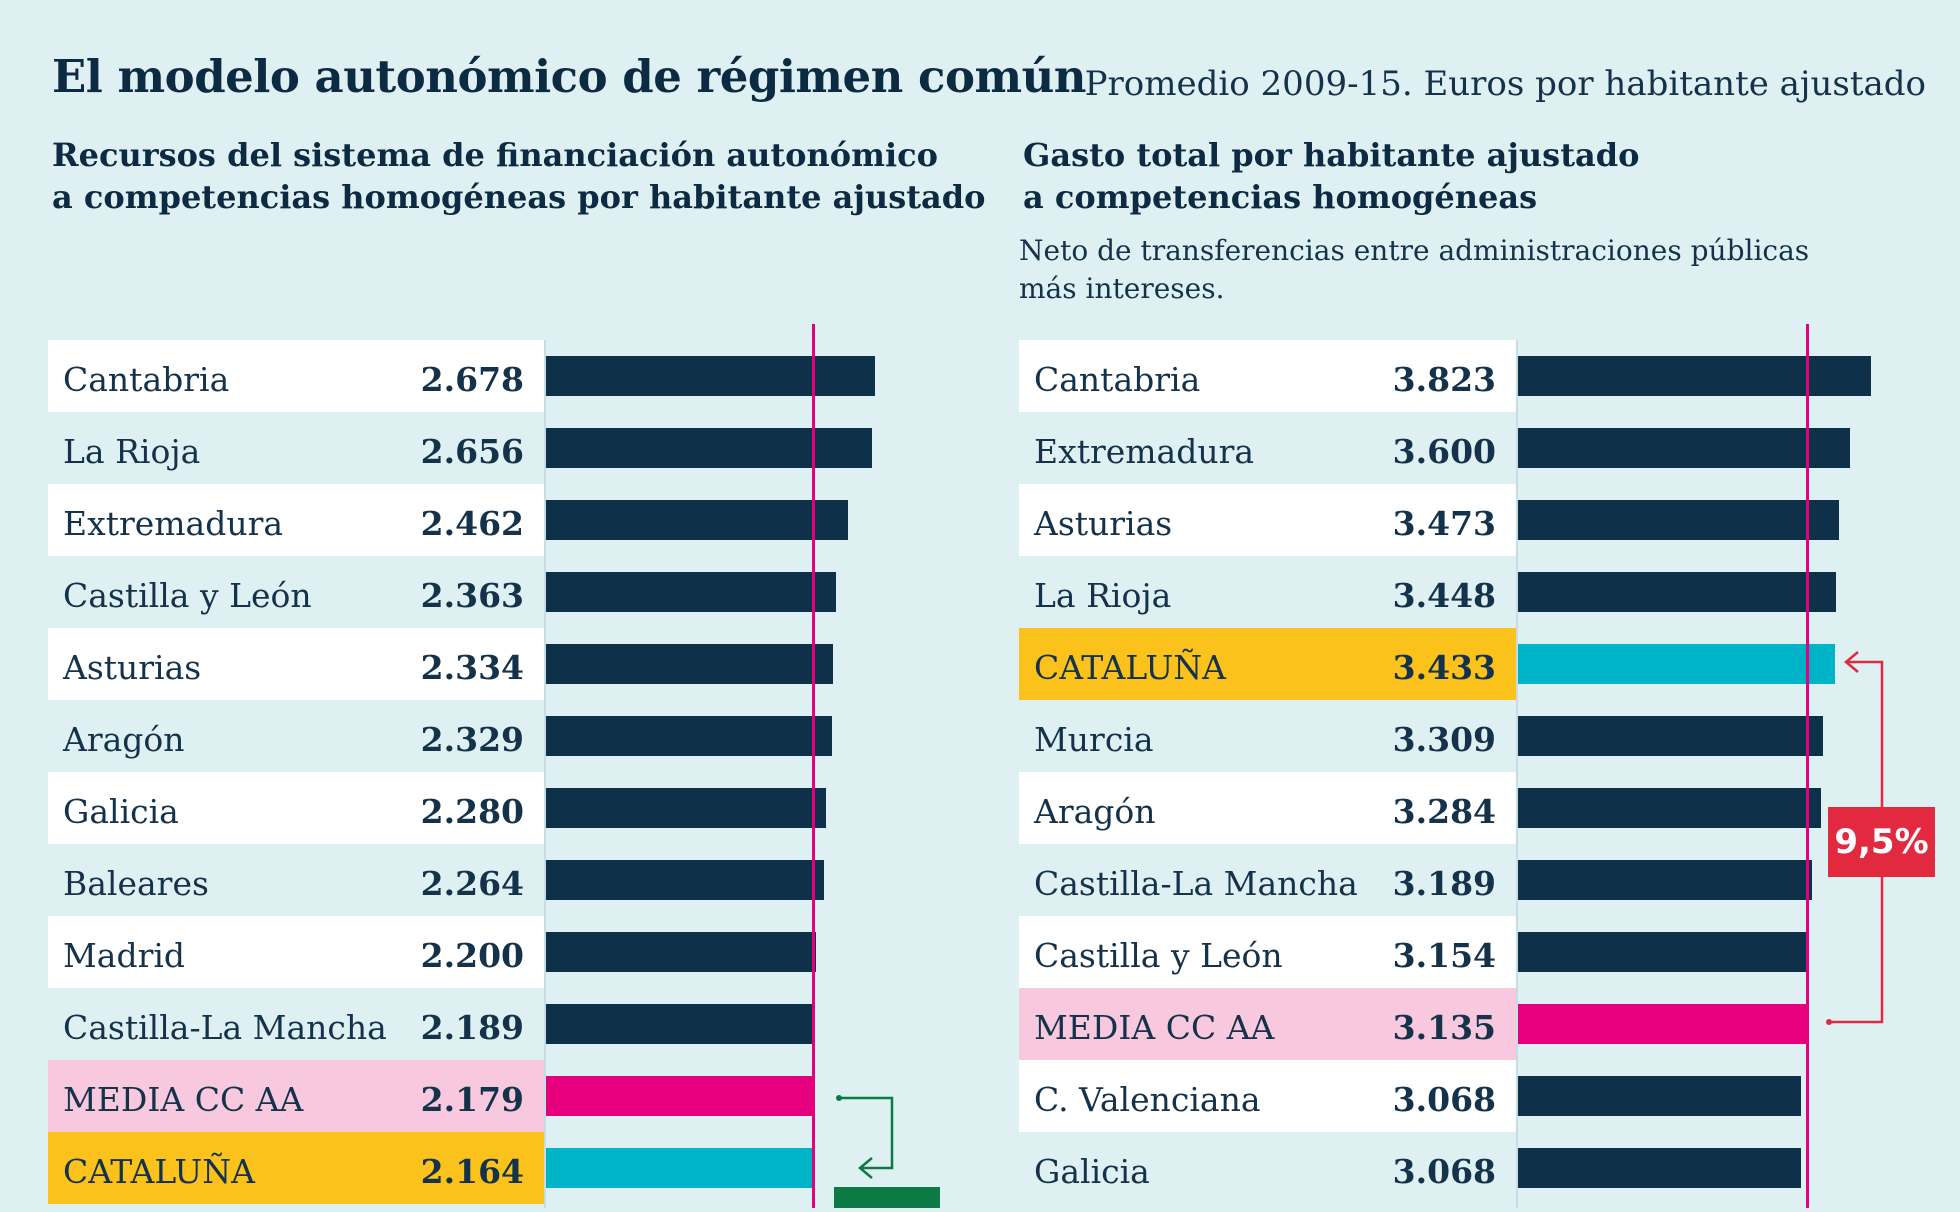 This screenshot has height=1212, width=1960. What do you see at coordinates (1196, 883) in the screenshot?
I see `right-category-label: Castilla-La Mancha` at bounding box center [1196, 883].